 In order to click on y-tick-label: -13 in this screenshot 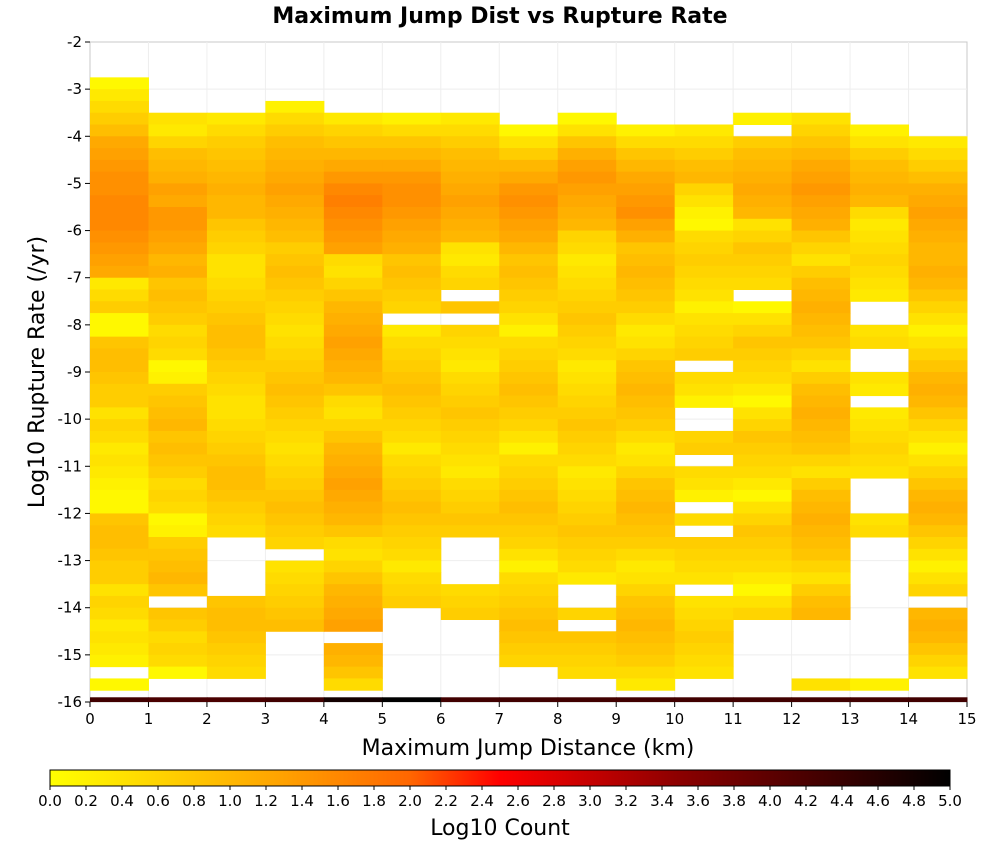, I will do `click(70, 561)`.